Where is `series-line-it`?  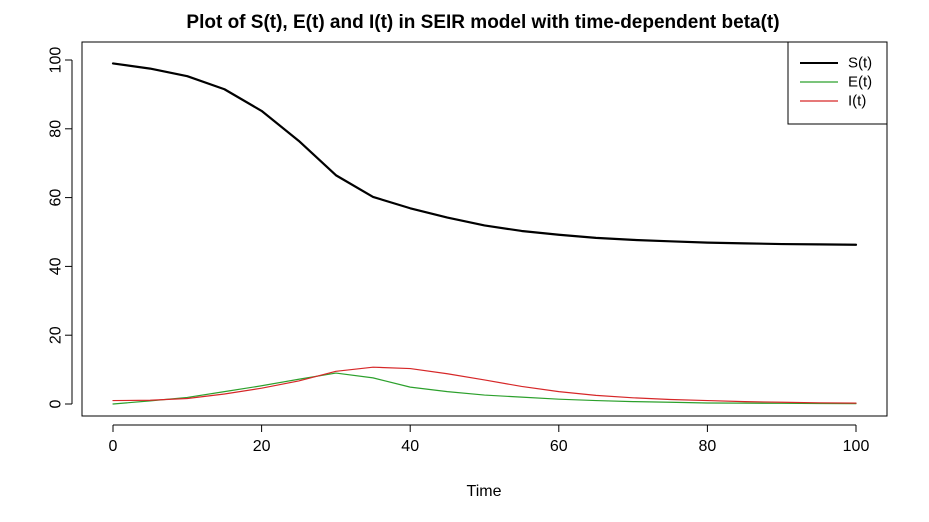 series-line-it is located at coordinates (484, 385).